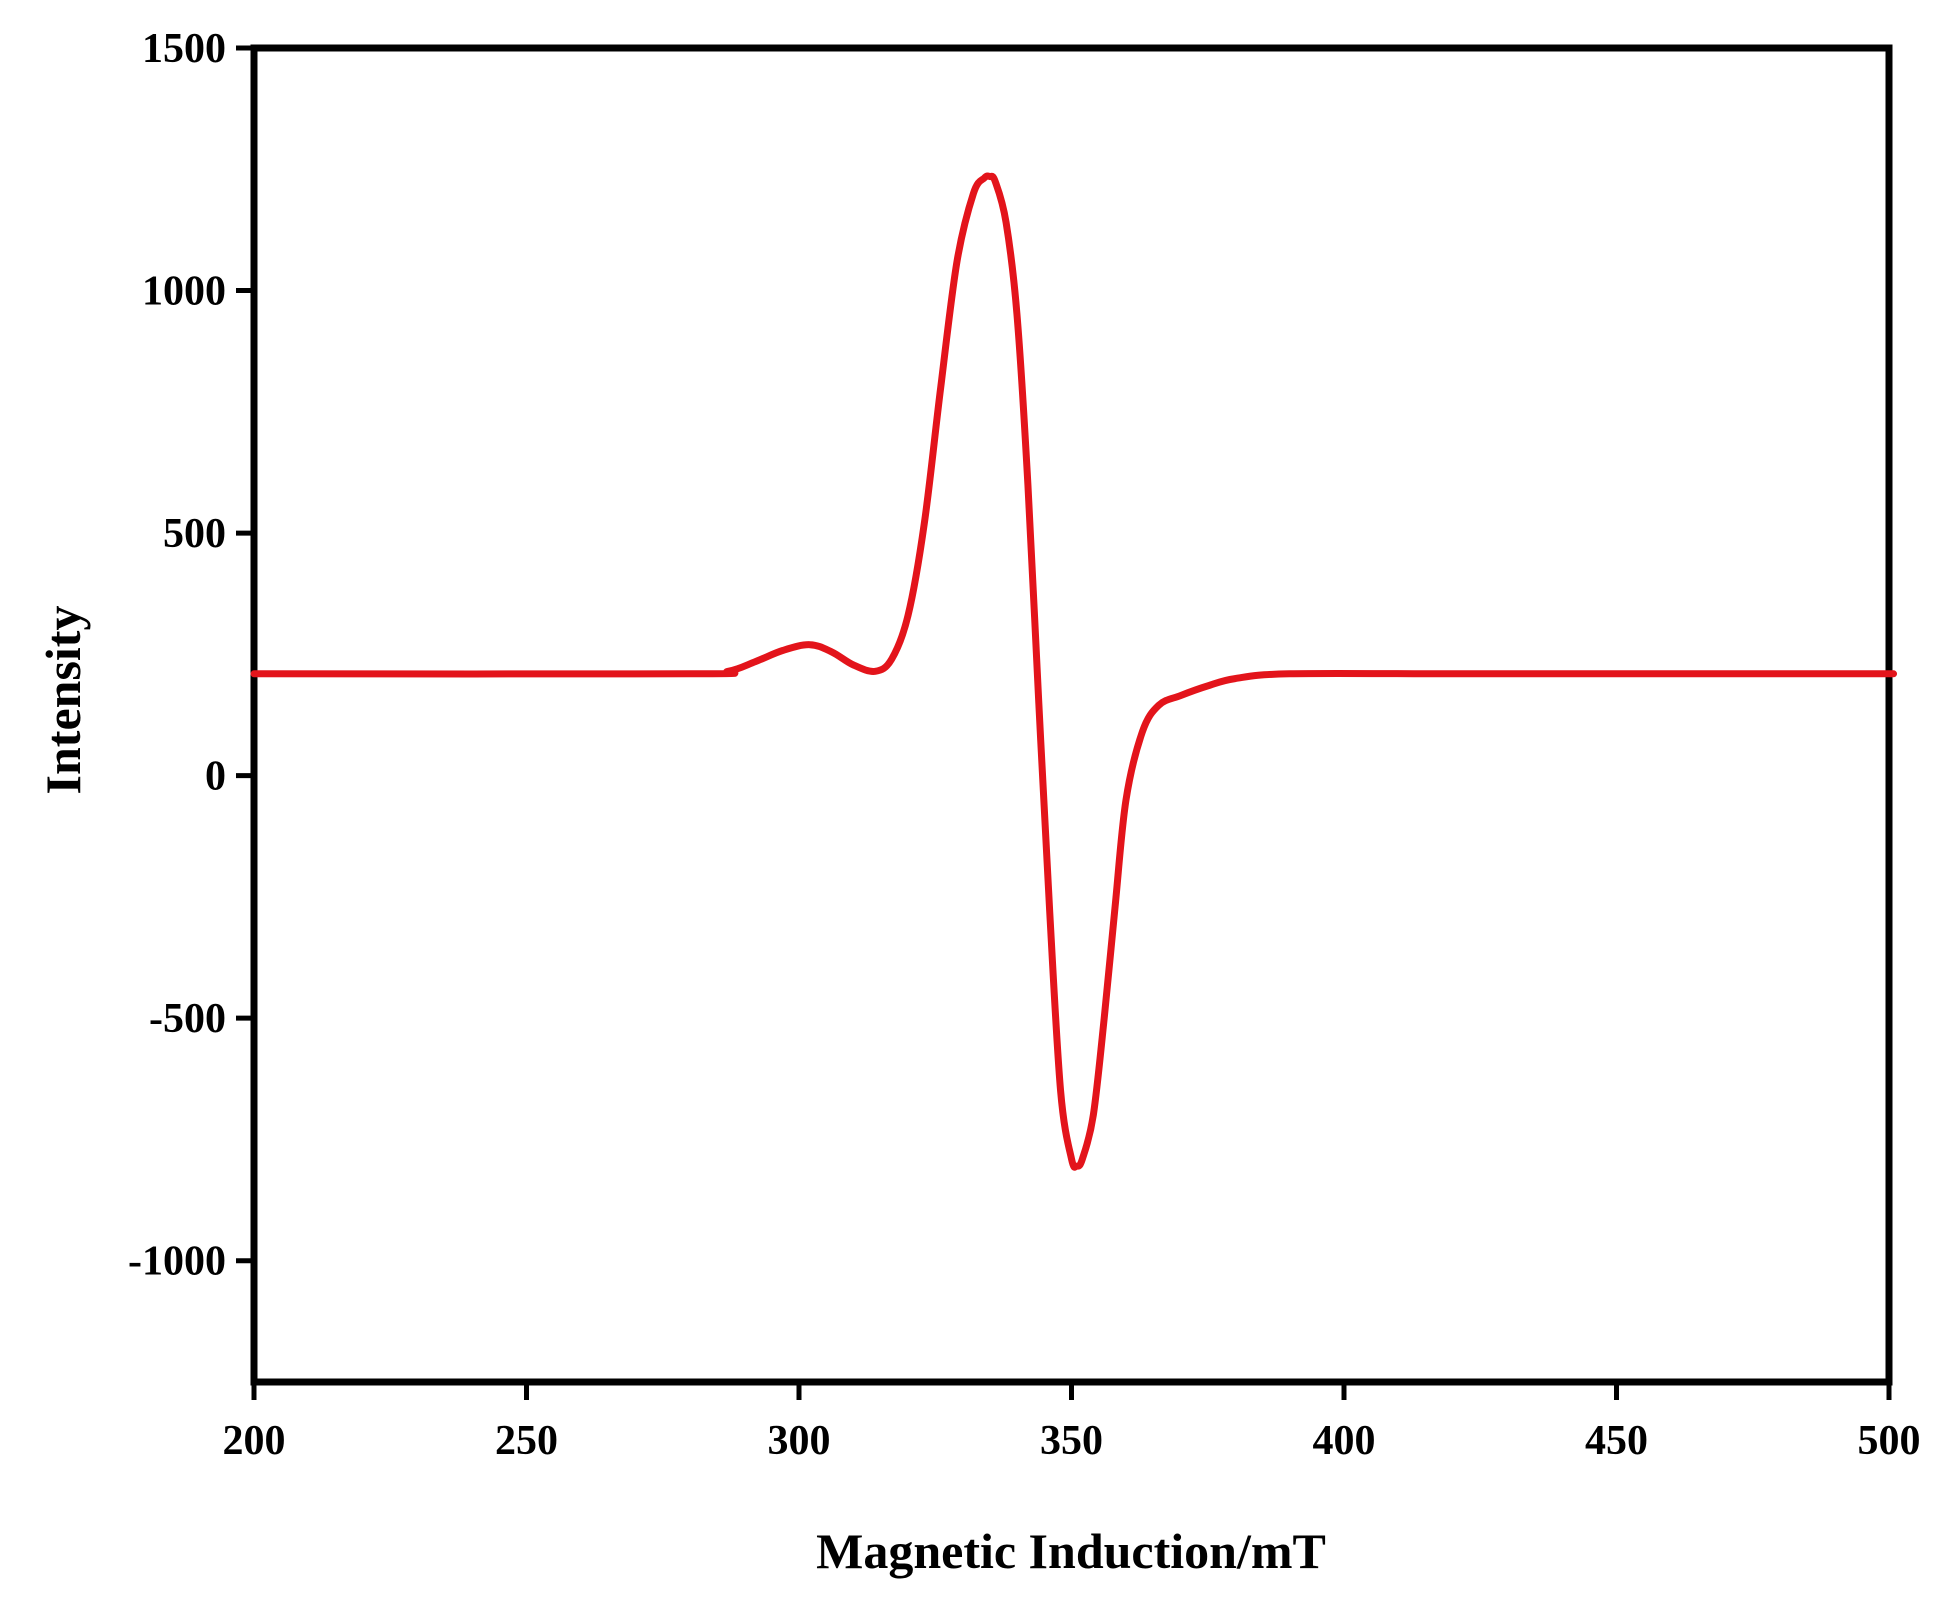 This screenshot has height=1598, width=1942. What do you see at coordinates (191, 655) in the screenshot?
I see `y-axis-ticks: -1000 -500 0 500 1000 1500` at bounding box center [191, 655].